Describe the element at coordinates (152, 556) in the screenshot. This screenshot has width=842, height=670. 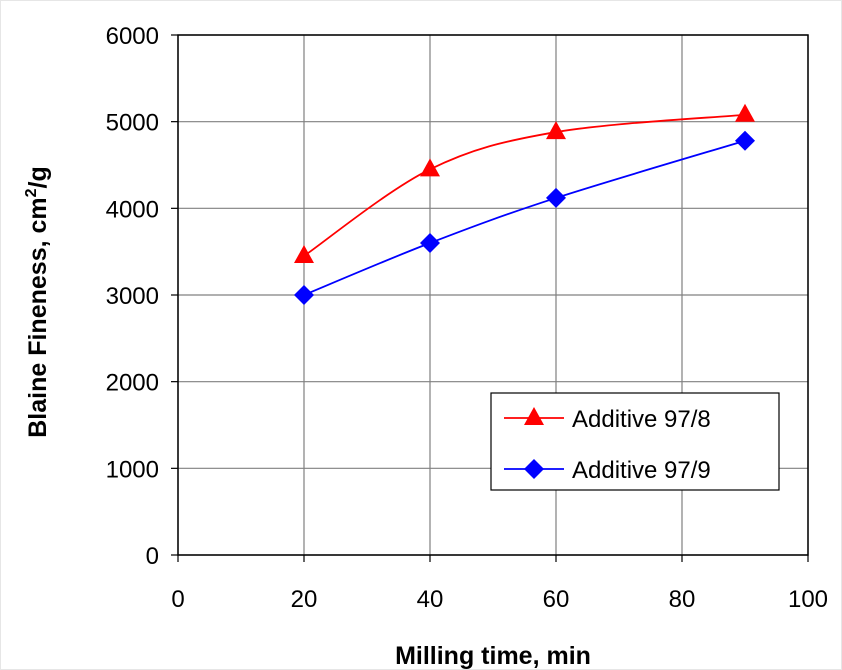
I see `y-tick-label: 0` at that location.